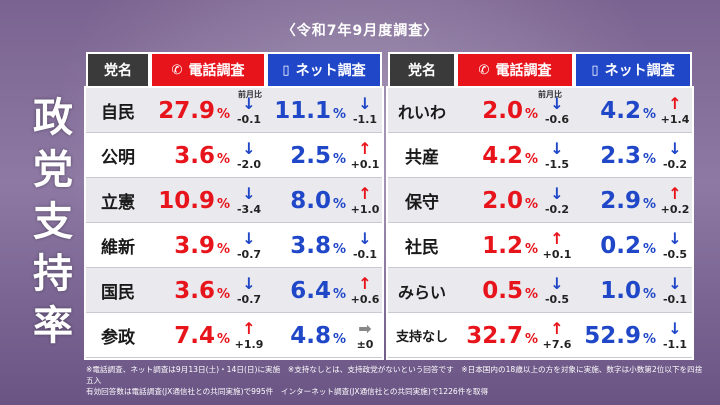 This screenshot has height=405, width=720. I want to click on vertical-title: 政 党 支 持 率, so click(53, 222).